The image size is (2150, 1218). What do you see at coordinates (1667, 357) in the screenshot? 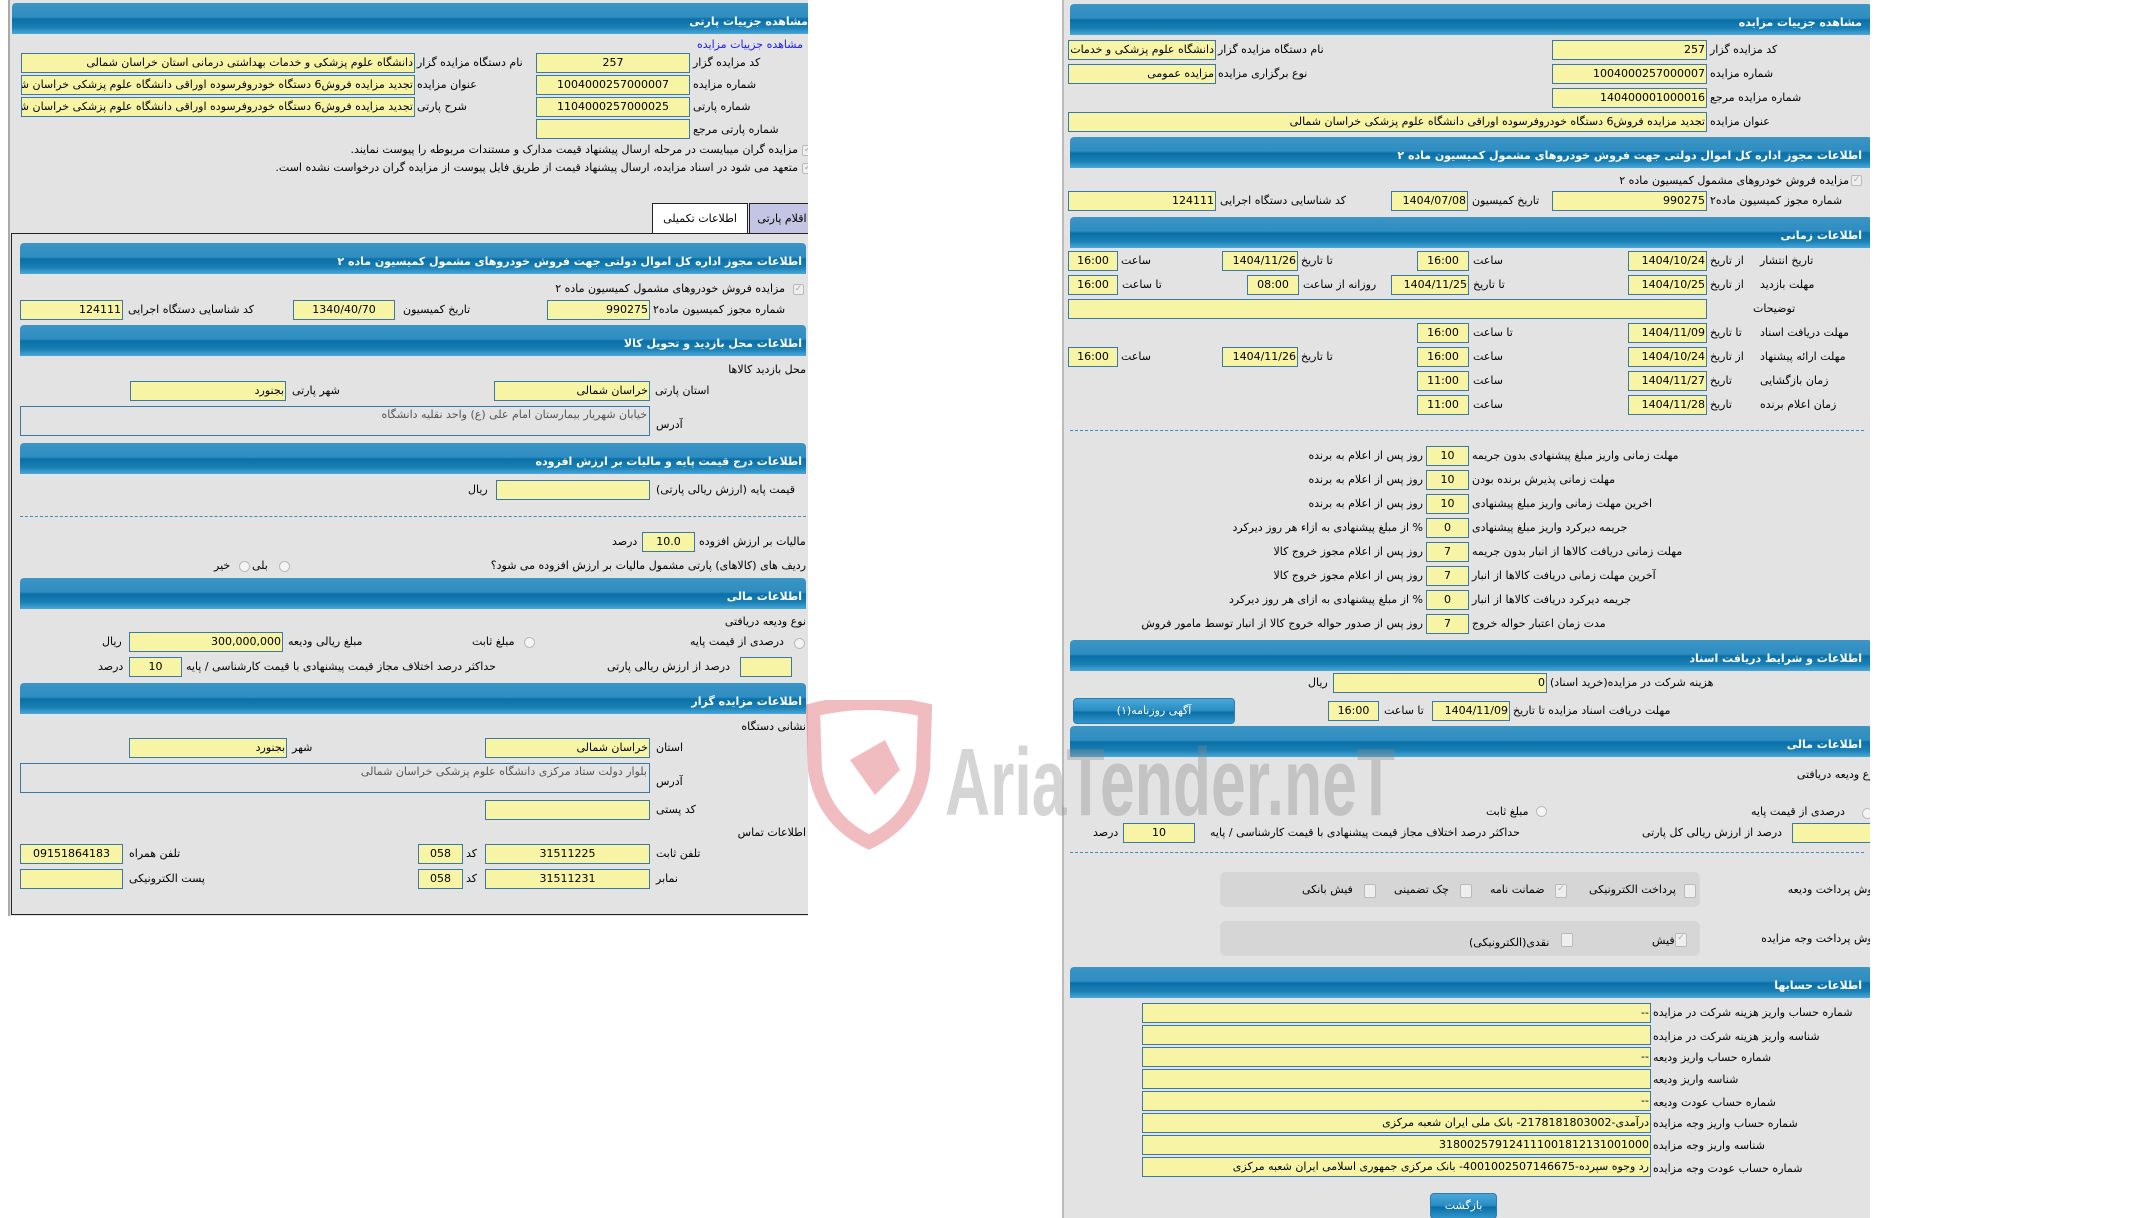
I see `offer-from-date-field: 1404/10/24` at bounding box center [1667, 357].